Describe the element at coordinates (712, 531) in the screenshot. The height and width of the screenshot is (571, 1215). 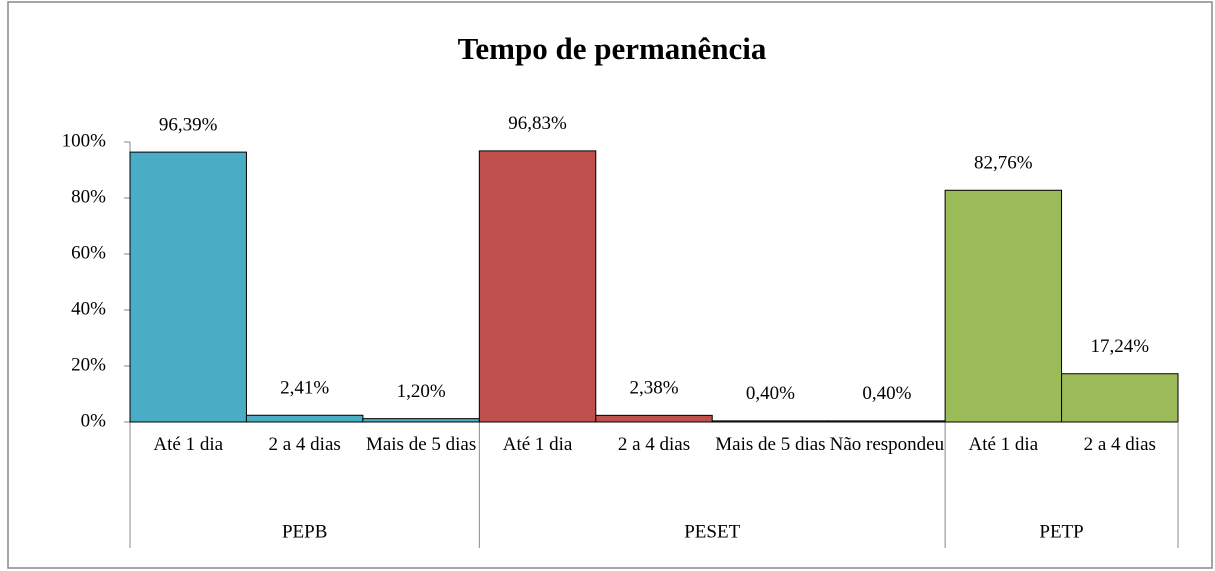
I see `group-label: PESET` at that location.